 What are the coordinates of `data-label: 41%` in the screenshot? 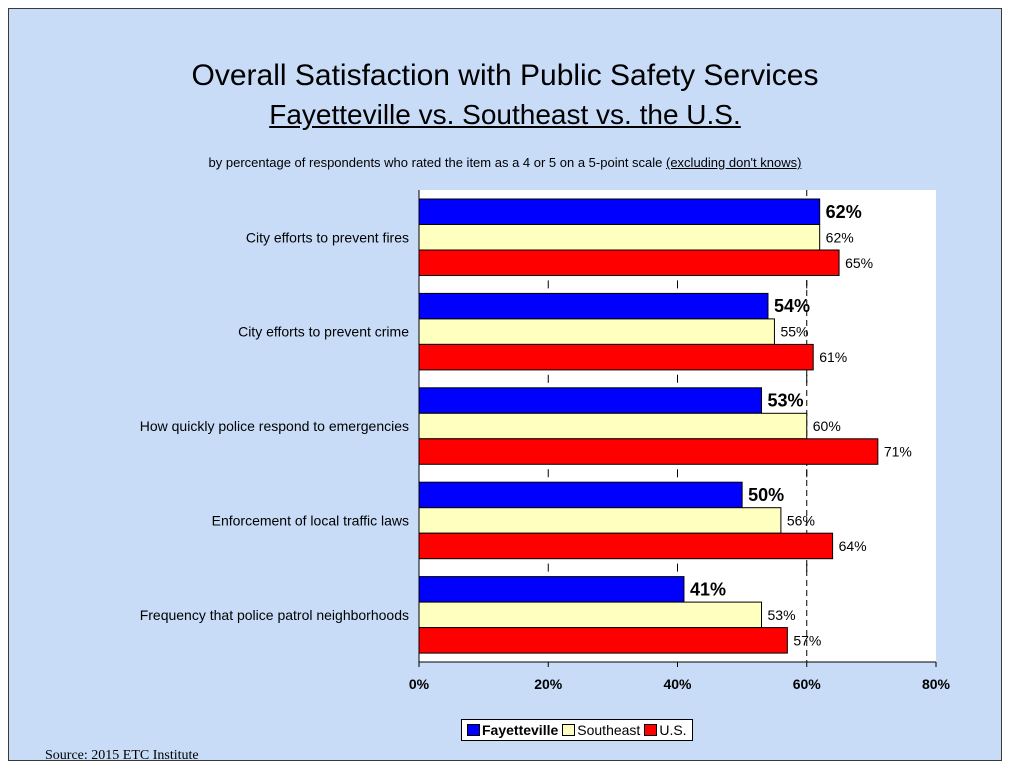 It's located at (708, 589).